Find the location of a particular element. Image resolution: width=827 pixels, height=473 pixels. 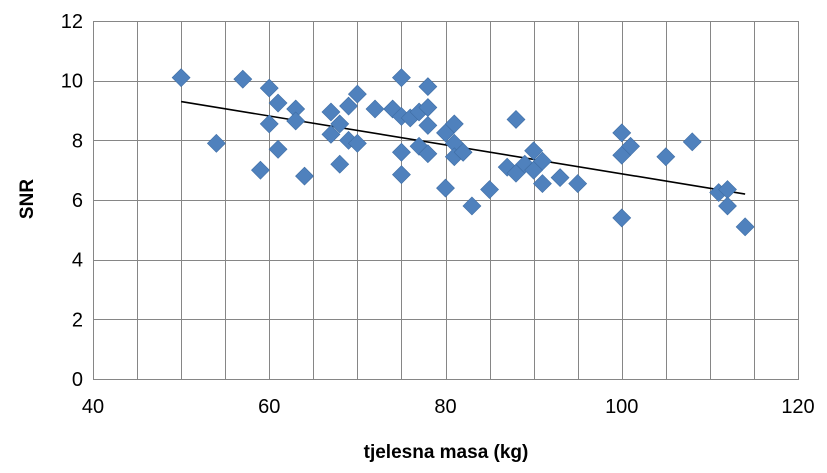

y-tick-label: 10 is located at coordinates (72, 82).